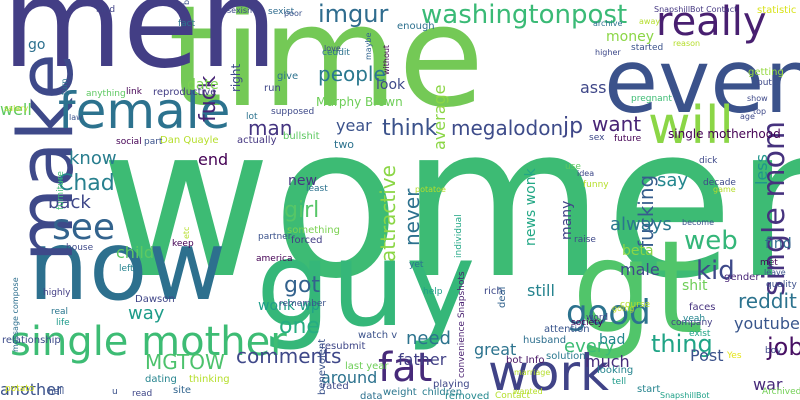 The width and height of the screenshot is (800, 400). Describe the element at coordinates (391, 85) in the screenshot. I see `cloud-word: look` at that location.